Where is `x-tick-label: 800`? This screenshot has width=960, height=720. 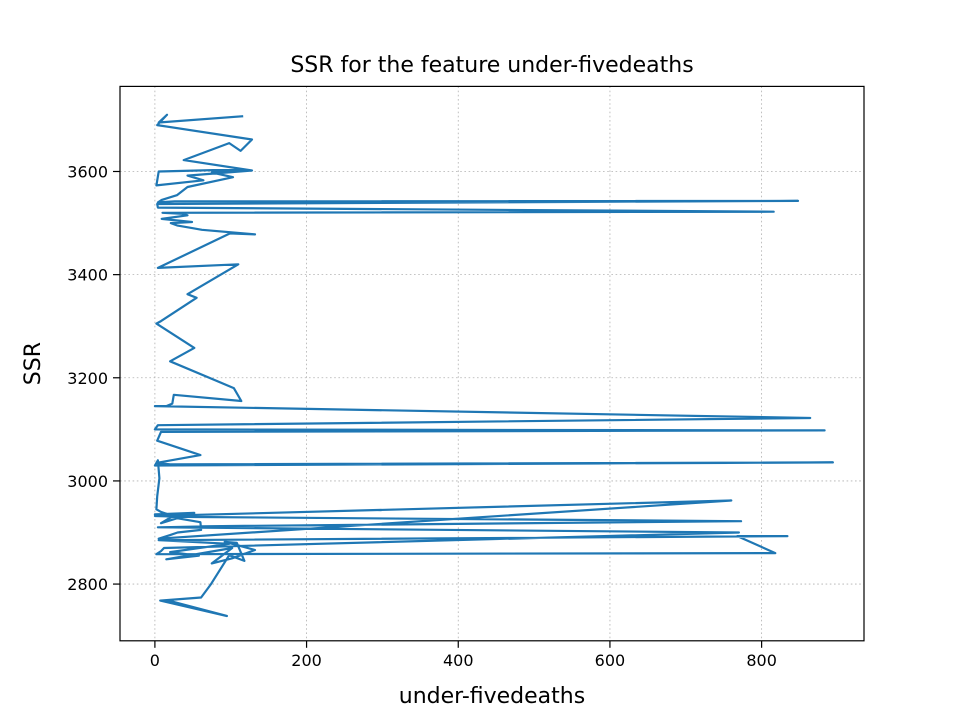 x-tick-label: 800 is located at coordinates (761, 660).